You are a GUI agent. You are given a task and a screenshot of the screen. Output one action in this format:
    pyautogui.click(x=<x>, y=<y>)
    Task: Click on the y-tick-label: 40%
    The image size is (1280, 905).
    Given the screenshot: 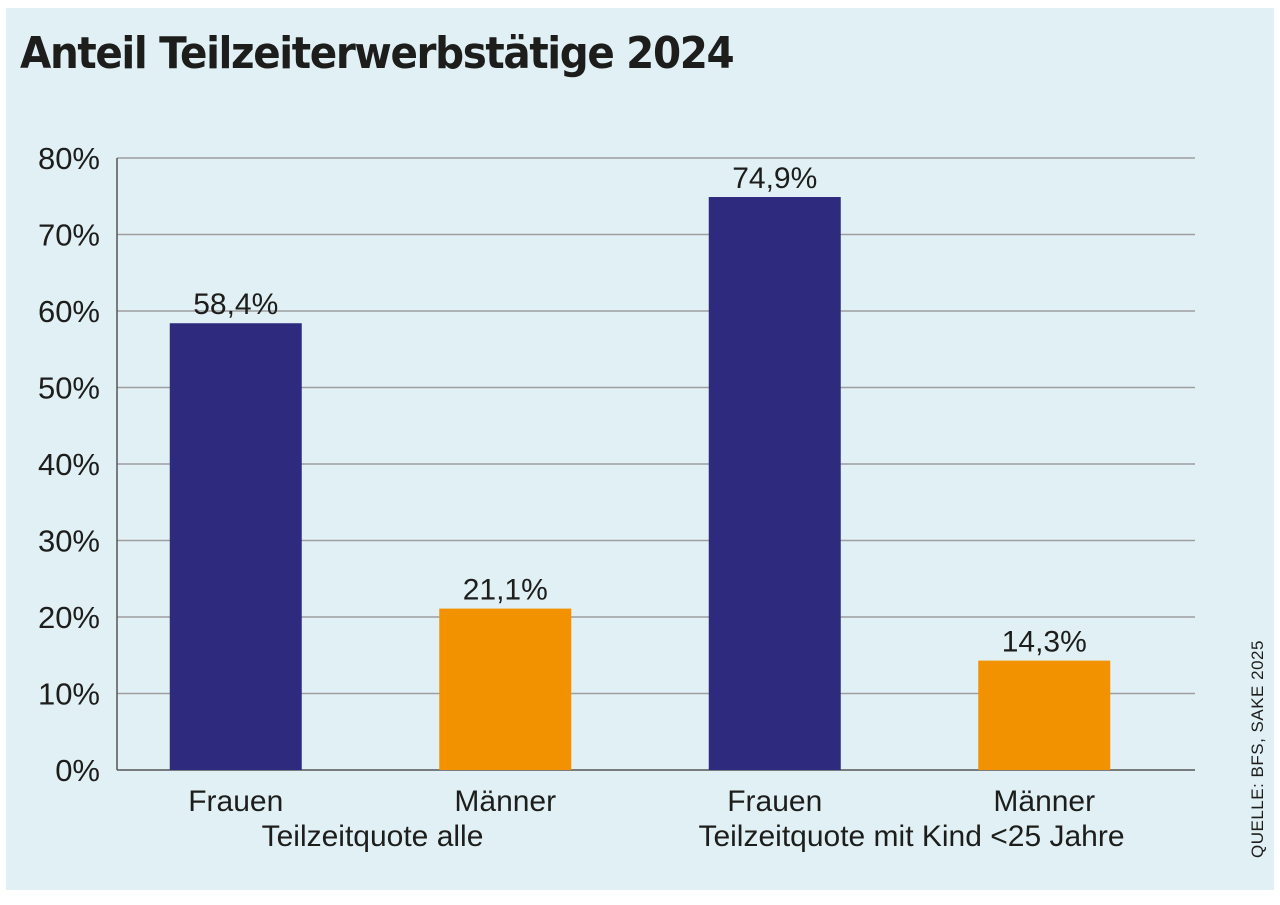 What is the action you would take?
    pyautogui.click(x=69, y=464)
    